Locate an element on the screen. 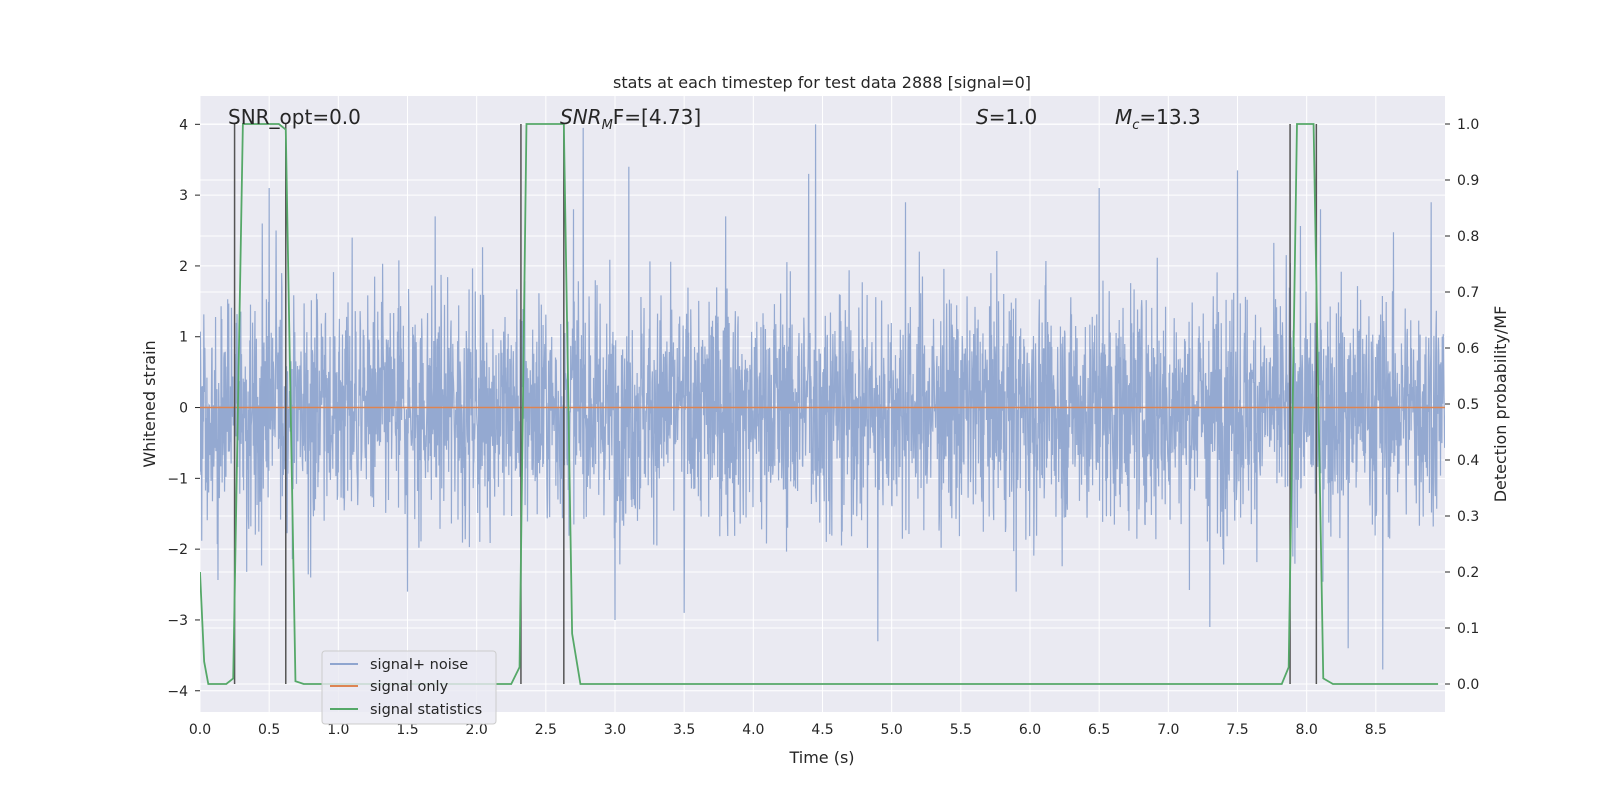 The width and height of the screenshot is (1600, 800). legend-label-noise: signal+ noise is located at coordinates (419, 665).